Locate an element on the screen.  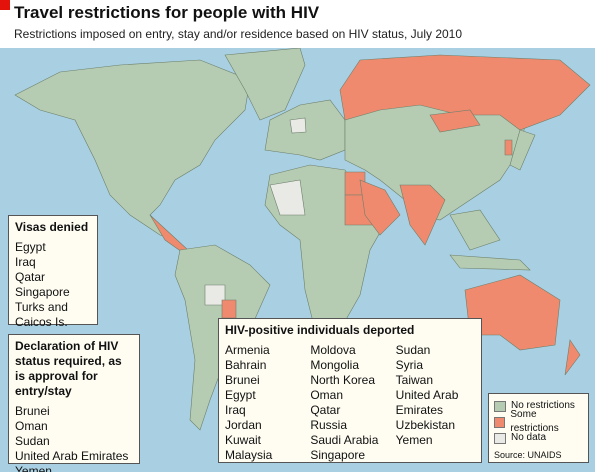
box-title: Visas denied is located at coordinates (52, 227).